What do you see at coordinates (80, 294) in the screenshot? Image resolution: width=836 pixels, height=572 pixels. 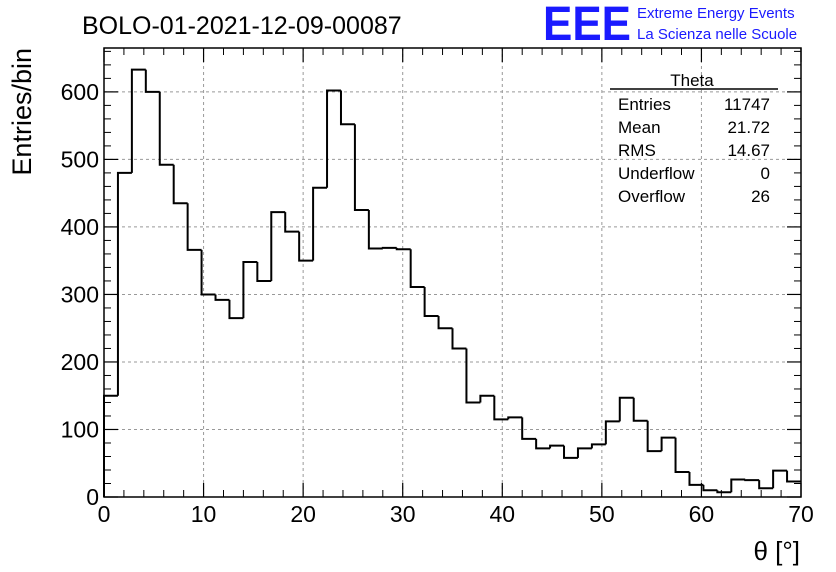 I see `y-tick-label: 300` at bounding box center [80, 294].